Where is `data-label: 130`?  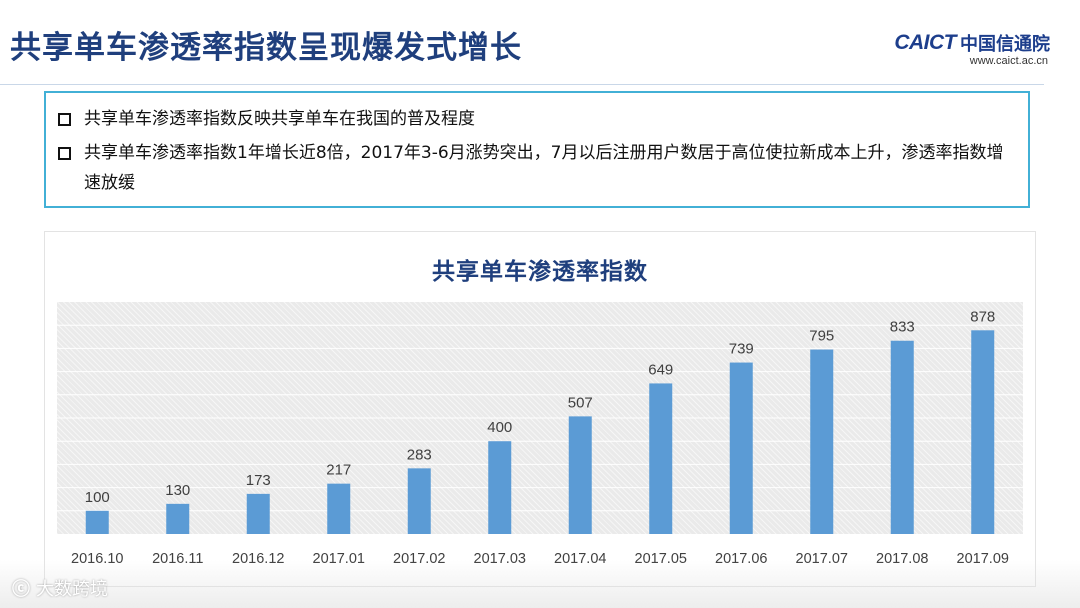
data-label: 130 is located at coordinates (177, 490).